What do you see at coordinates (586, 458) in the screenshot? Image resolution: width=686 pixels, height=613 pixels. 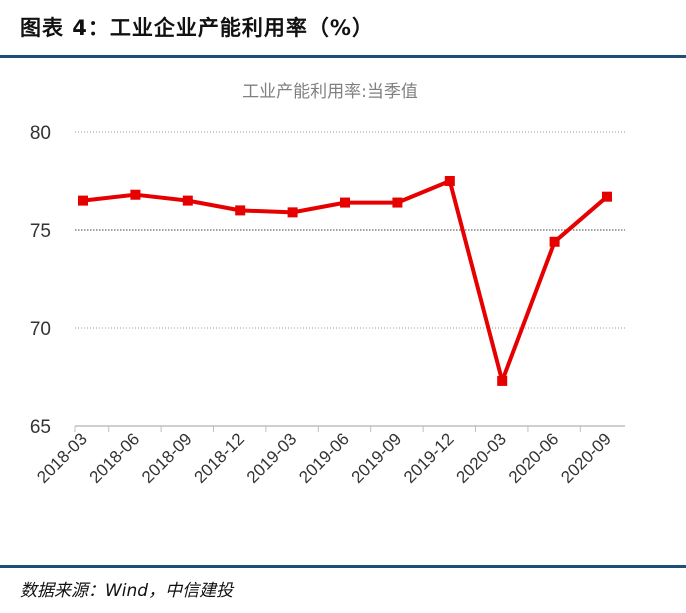 I see `x-tick-label-2020-09: 2020-09` at bounding box center [586, 458].